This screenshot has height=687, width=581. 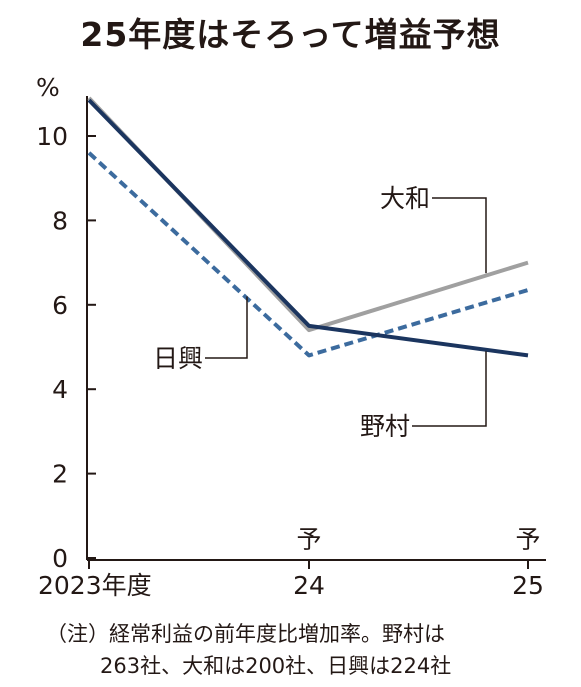 What do you see at coordinates (245, 634) in the screenshot?
I see `footnote-line-1: （注）経常利益の前年度比増加率。野村は` at bounding box center [245, 634].